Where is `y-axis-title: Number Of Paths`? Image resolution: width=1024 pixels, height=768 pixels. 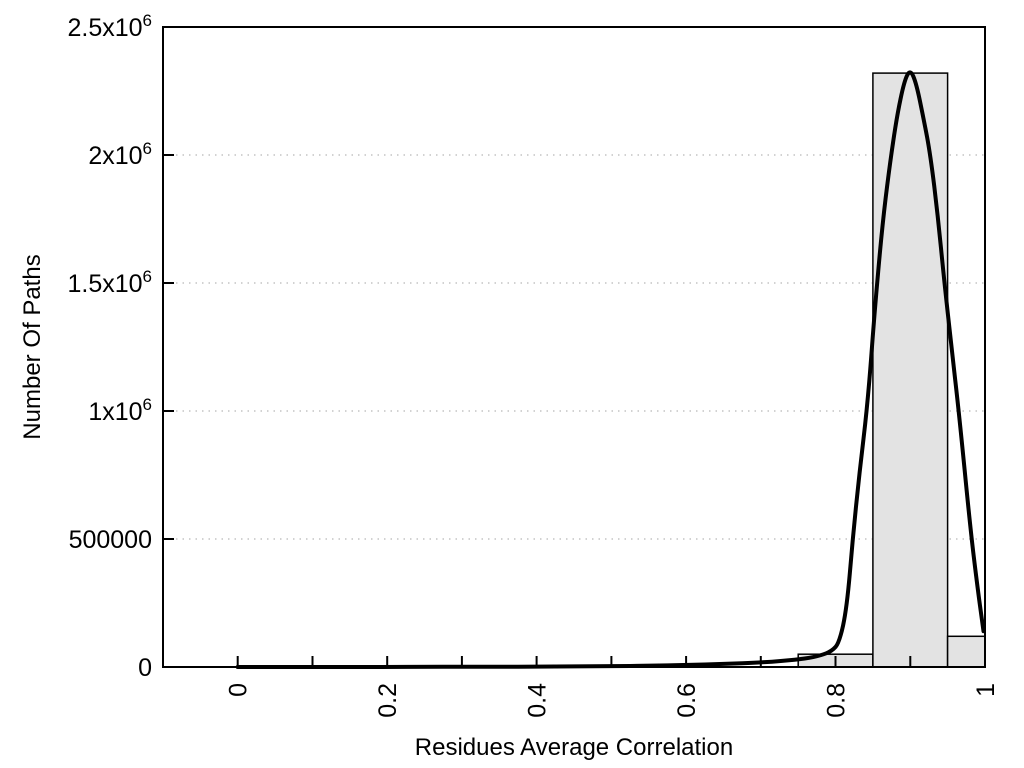
y-axis-title: Number Of Paths is located at coordinates (32, 346).